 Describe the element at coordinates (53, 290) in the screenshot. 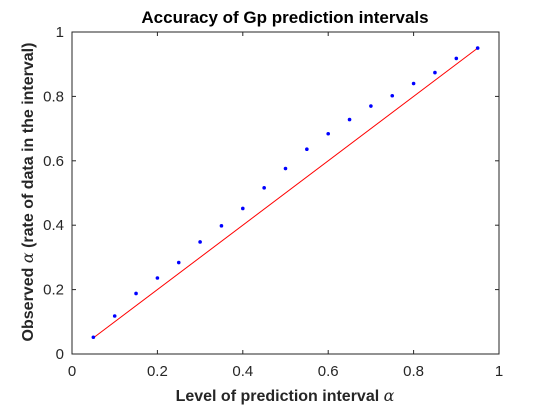

I see `y-tick-label: 0.2` at that location.